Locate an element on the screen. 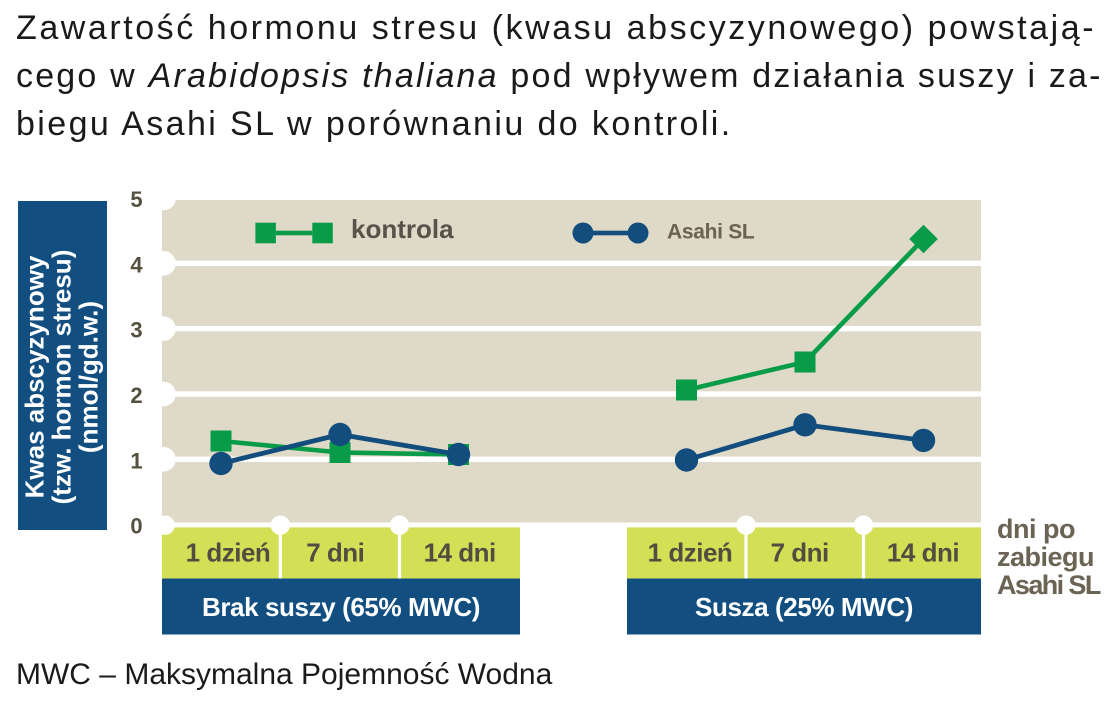 Image resolution: width=1120 pixels, height=716 pixels. svg-text: kontrola is located at coordinates (402, 229).